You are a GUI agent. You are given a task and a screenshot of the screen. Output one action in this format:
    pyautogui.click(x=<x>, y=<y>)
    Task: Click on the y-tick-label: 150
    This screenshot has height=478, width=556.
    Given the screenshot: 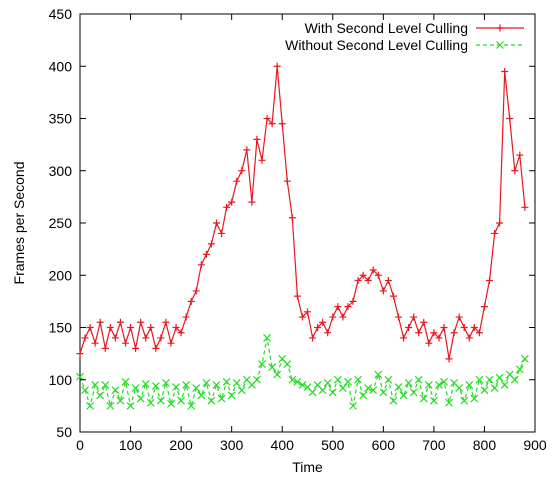 What is the action you would take?
    pyautogui.click(x=61, y=328)
    